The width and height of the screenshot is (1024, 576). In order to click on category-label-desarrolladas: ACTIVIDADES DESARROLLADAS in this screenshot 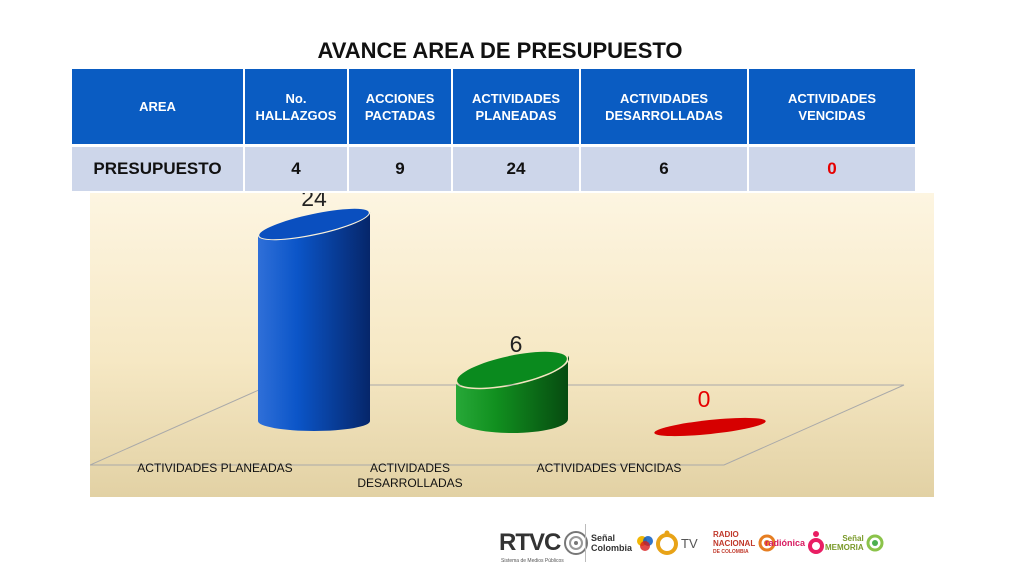, I will do `click(410, 475)`.